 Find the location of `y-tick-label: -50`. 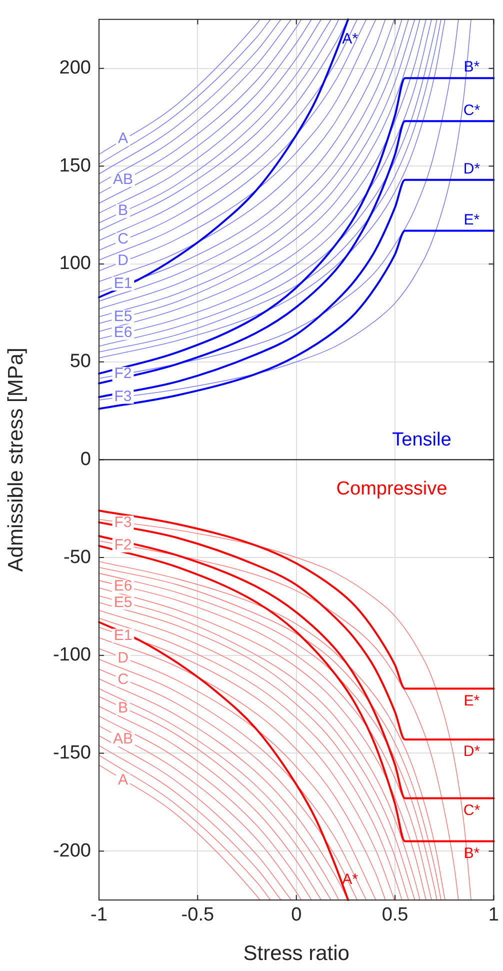

y-tick-label: -50 is located at coordinates (77, 557).